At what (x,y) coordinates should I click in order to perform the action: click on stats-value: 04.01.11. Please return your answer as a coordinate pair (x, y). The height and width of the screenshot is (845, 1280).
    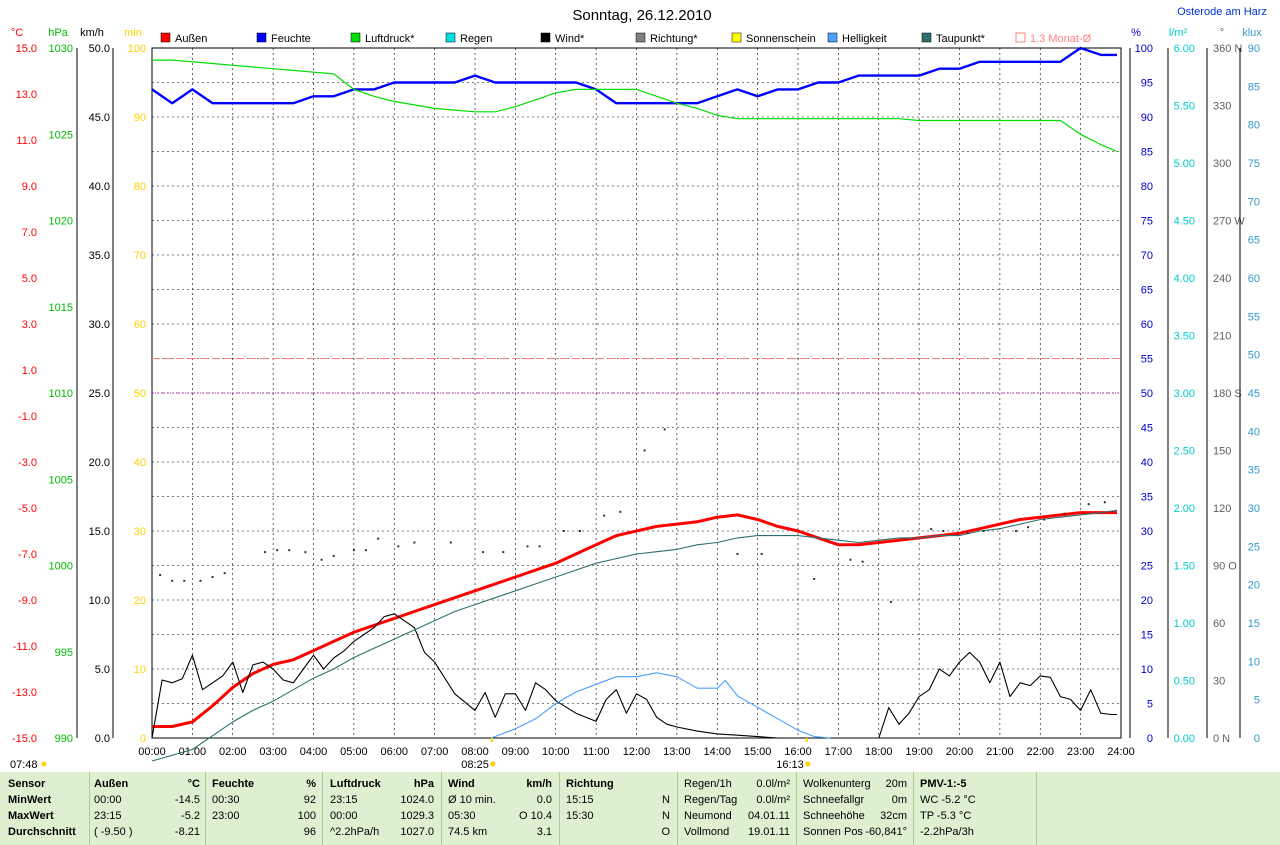
    Looking at the image, I should click on (768, 816).